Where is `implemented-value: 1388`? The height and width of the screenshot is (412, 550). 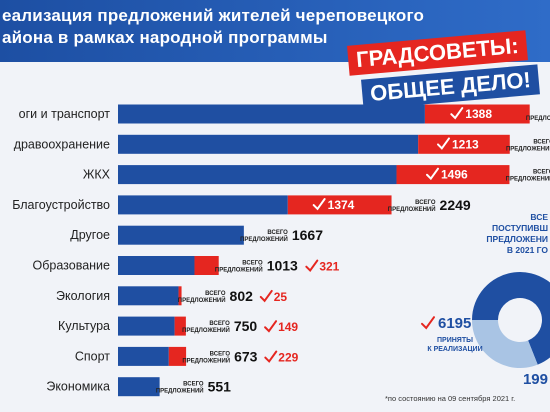
implemented-value: 1388 is located at coordinates (478, 114).